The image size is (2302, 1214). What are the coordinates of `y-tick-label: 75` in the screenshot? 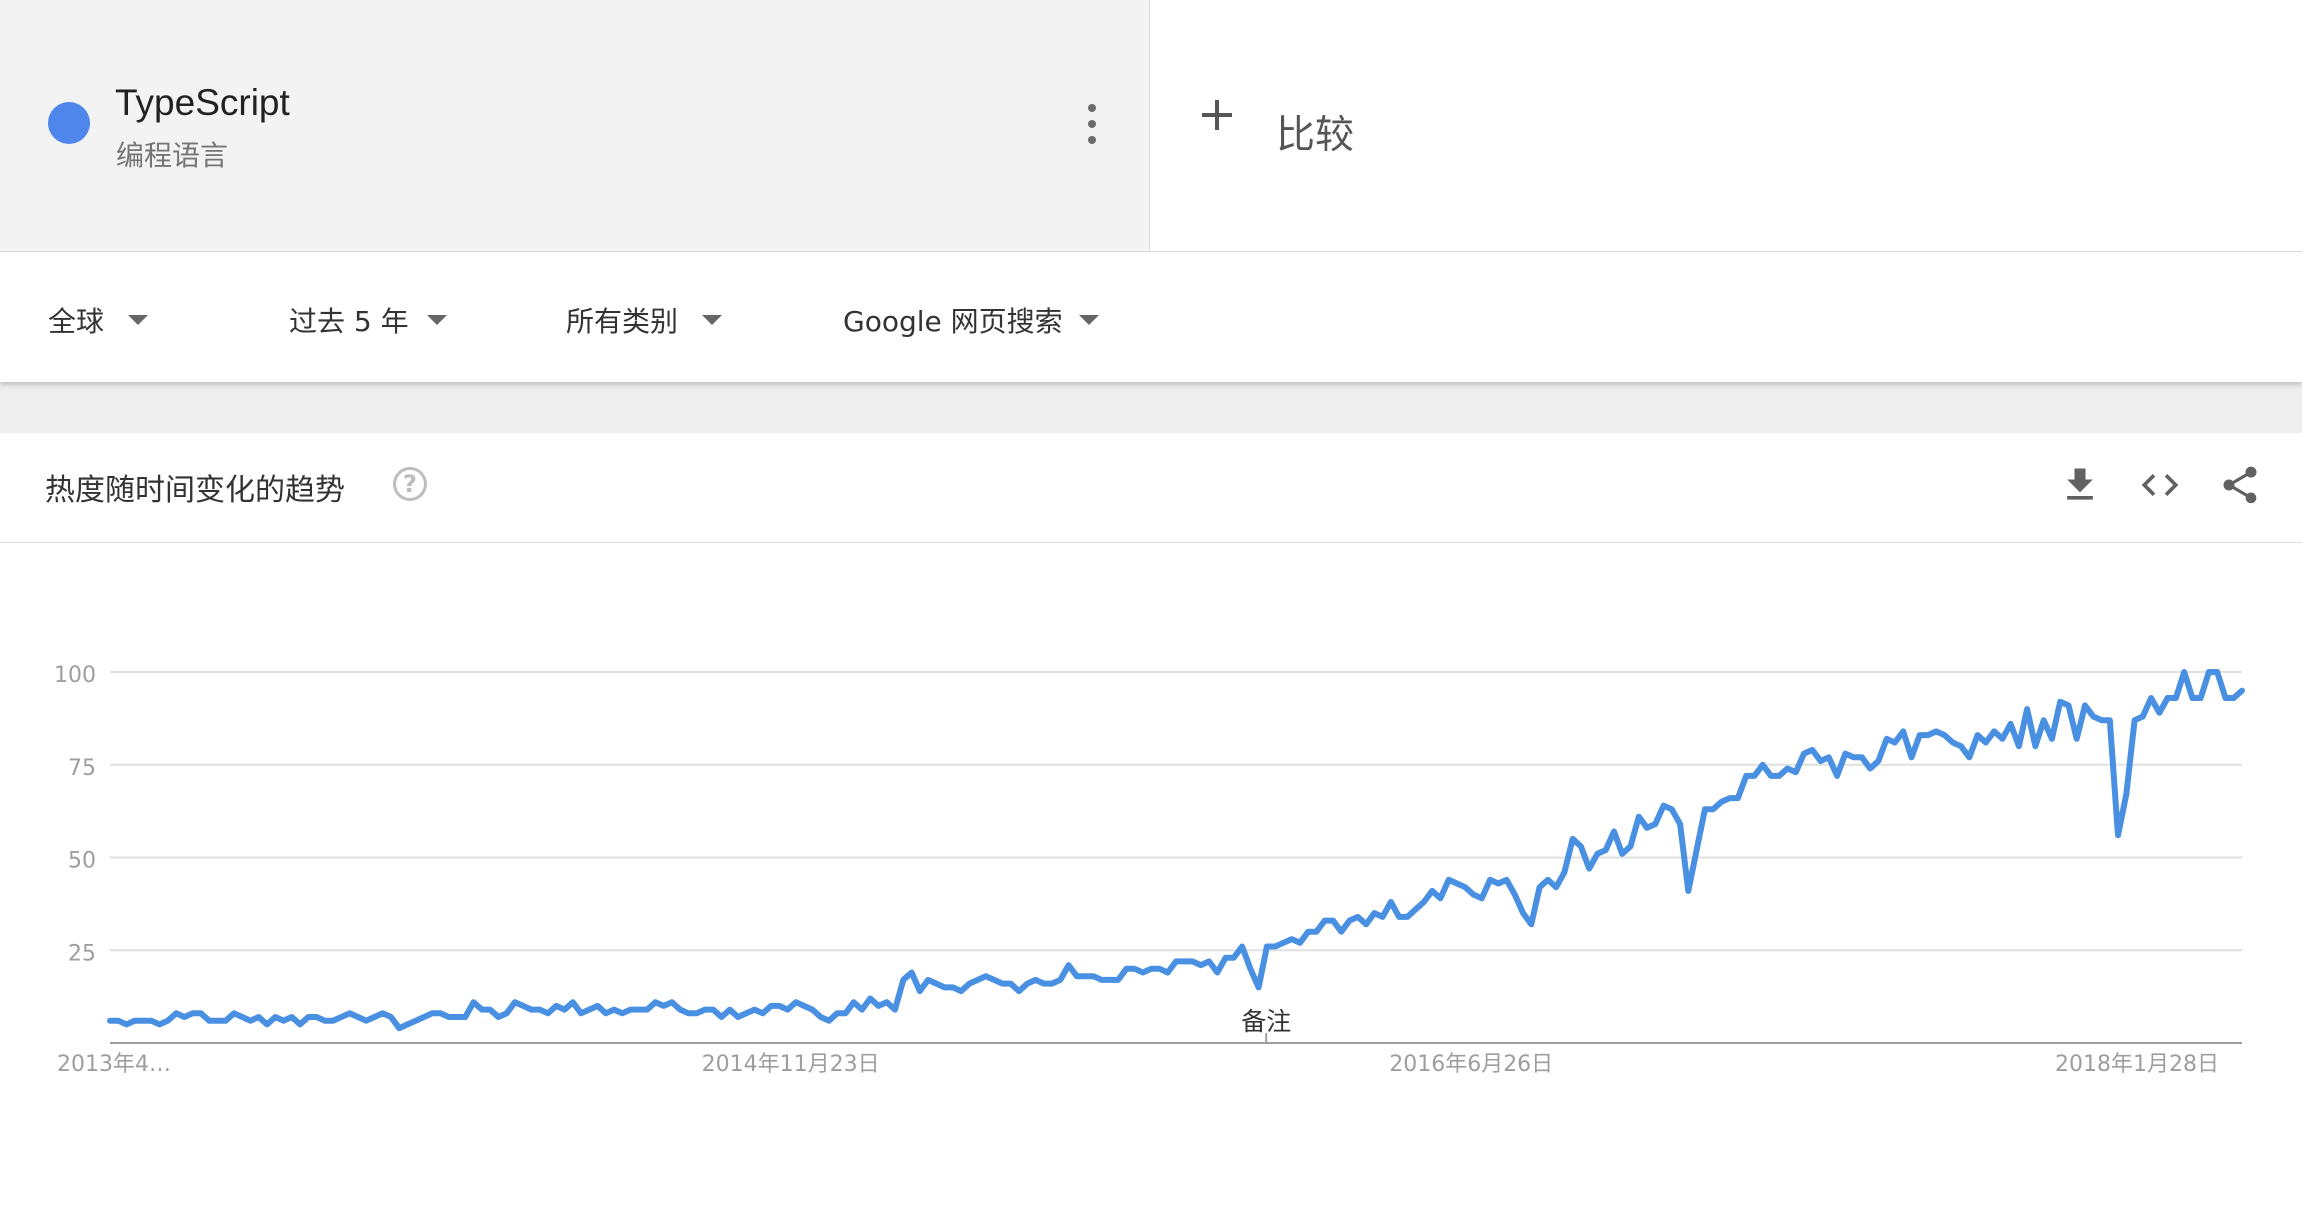 It's located at (82, 768).